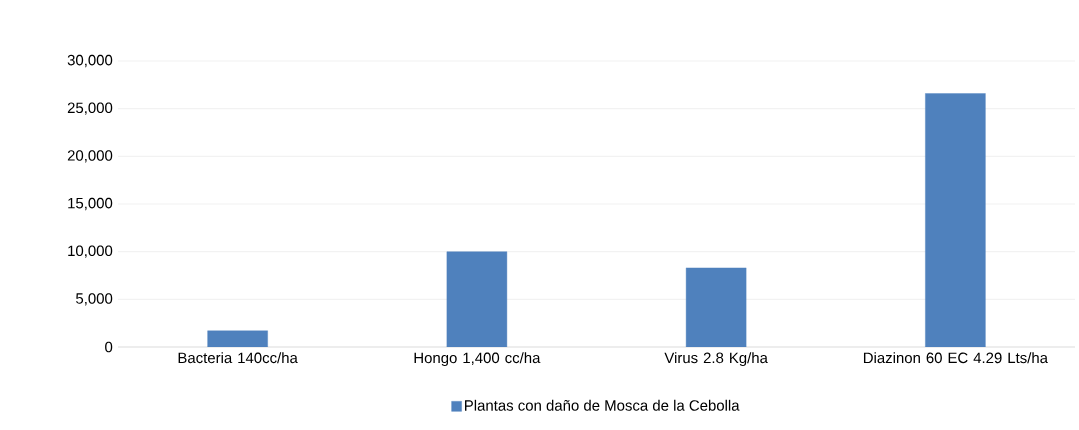 The image size is (1079, 430). I want to click on legend-label: Plantas con daño de Mosca de la Cebolla, so click(602, 405).